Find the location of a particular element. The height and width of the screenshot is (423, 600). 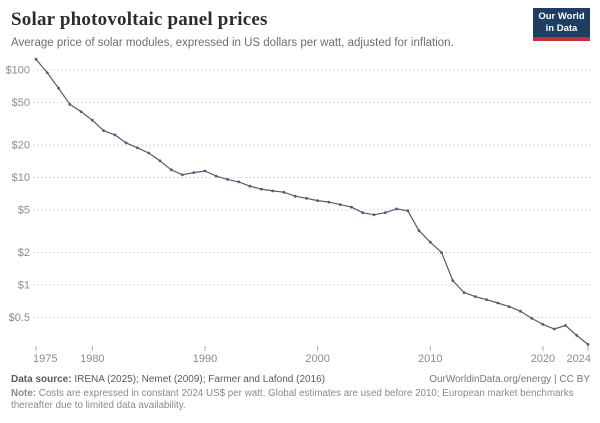

owid-logo: Our World in Data is located at coordinates (561, 24).